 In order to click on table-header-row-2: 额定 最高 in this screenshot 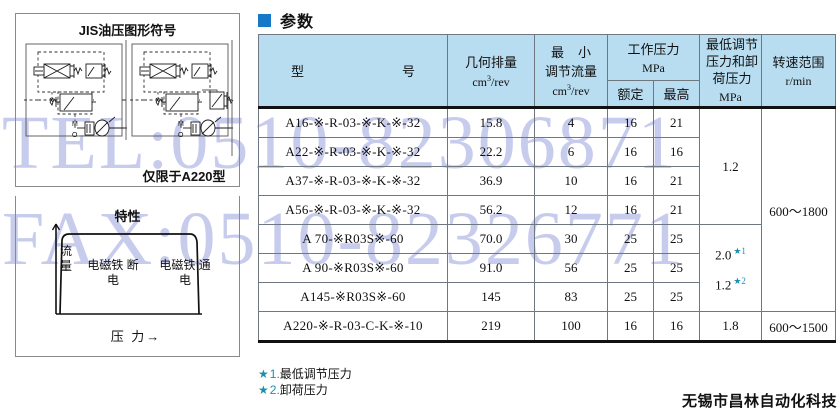, I will do `click(547, 94)`.